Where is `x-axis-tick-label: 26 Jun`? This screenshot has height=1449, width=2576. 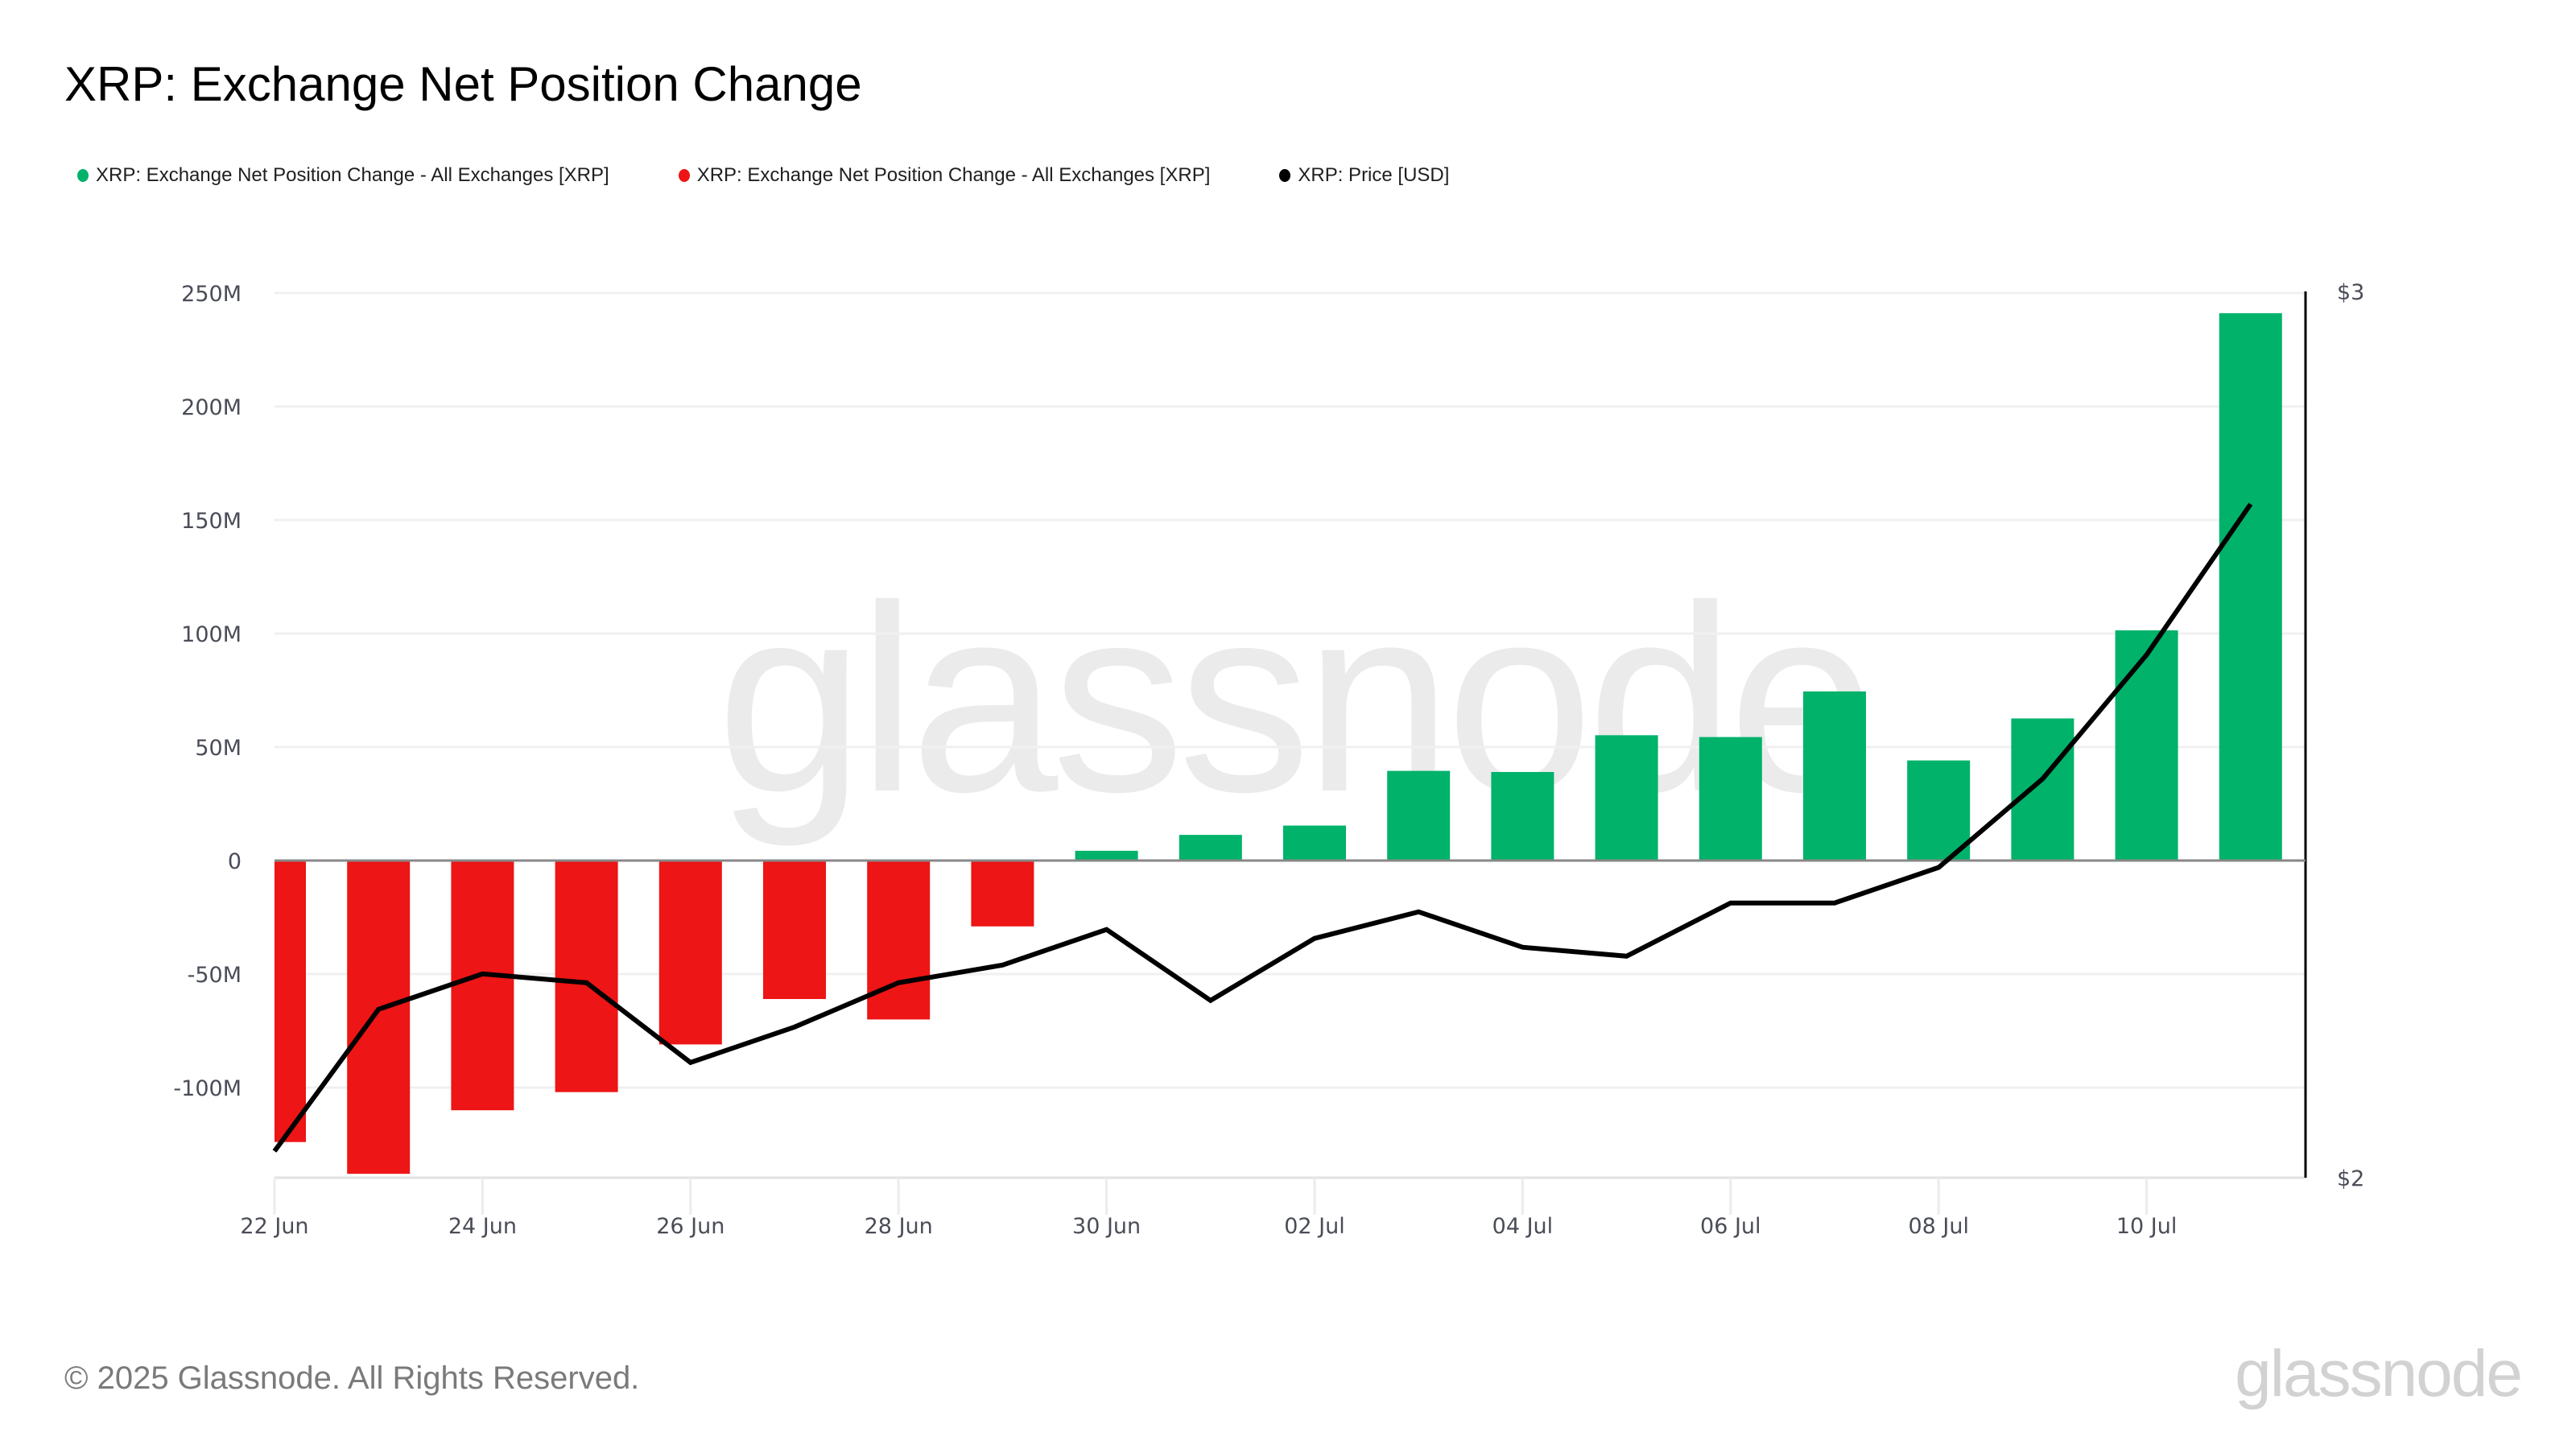 x-axis-tick-label: 26 Jun is located at coordinates (690, 1226).